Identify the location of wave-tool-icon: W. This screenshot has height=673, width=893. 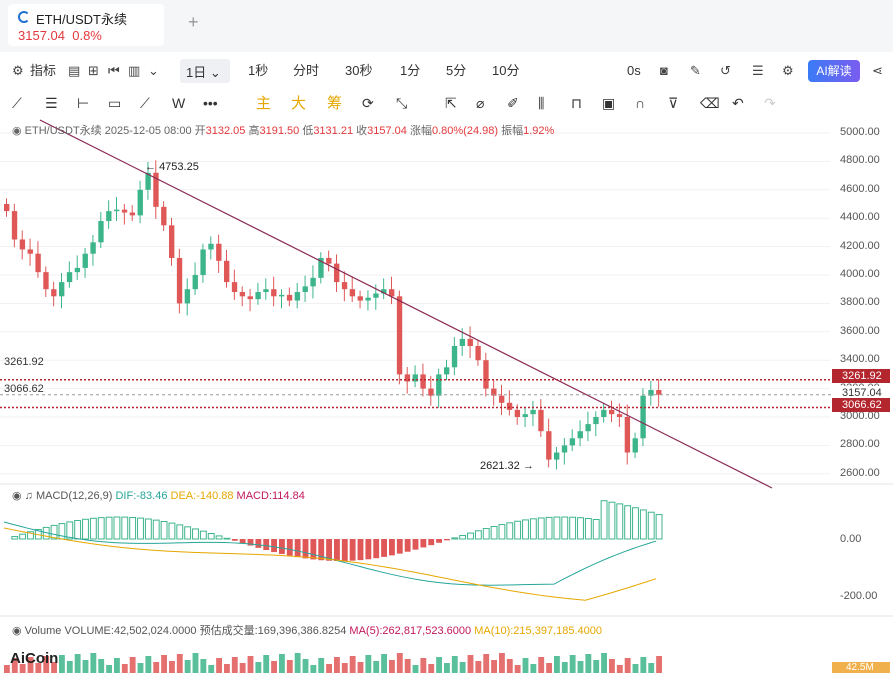
(179, 103).